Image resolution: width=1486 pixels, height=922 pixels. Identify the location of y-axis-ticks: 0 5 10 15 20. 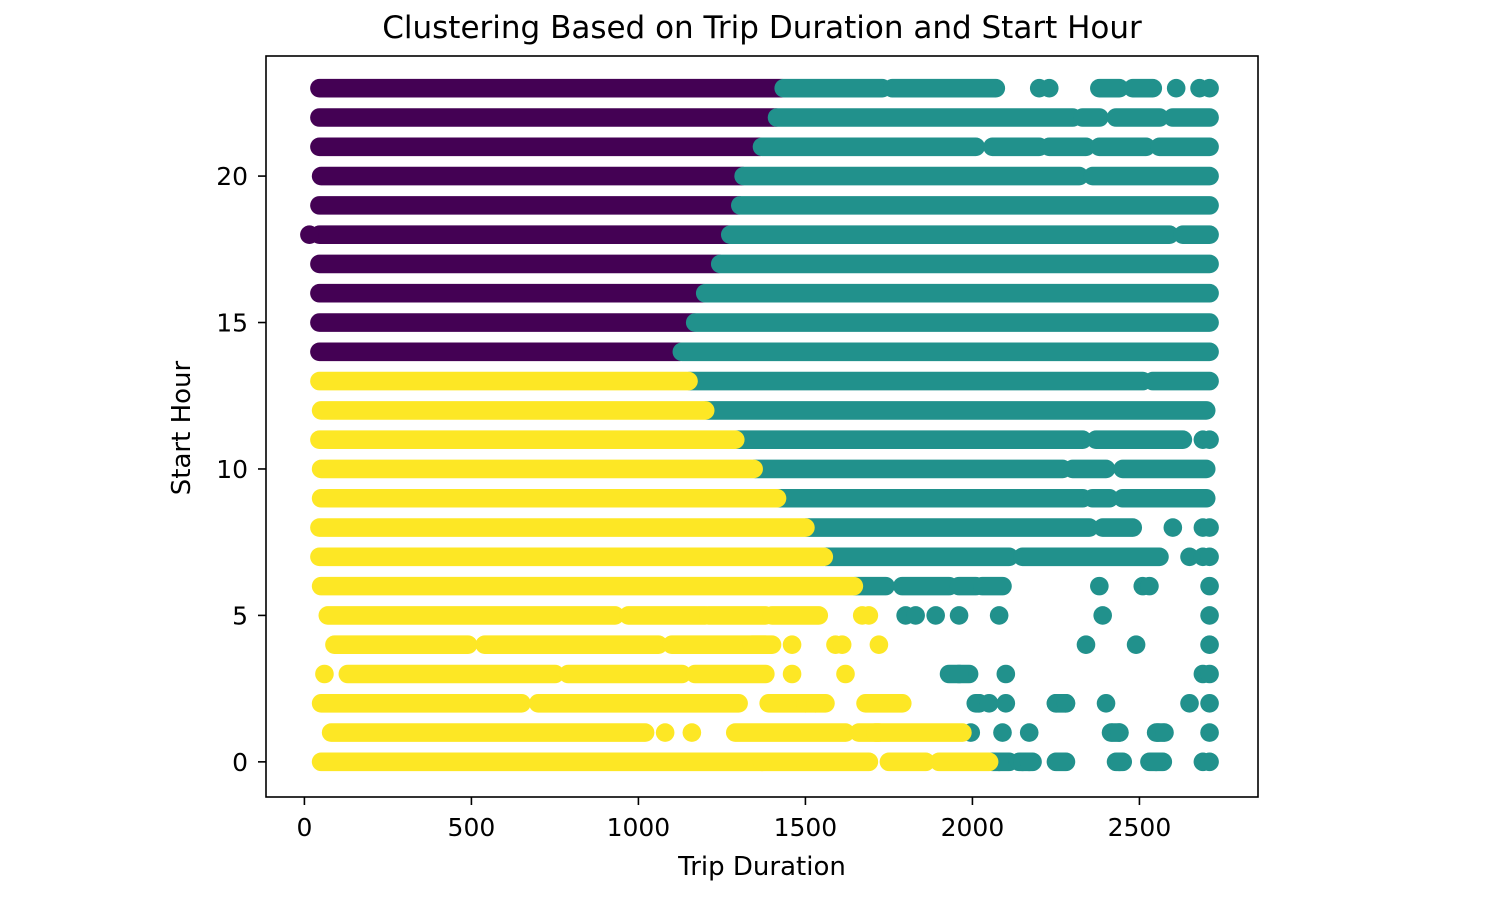
(241, 469).